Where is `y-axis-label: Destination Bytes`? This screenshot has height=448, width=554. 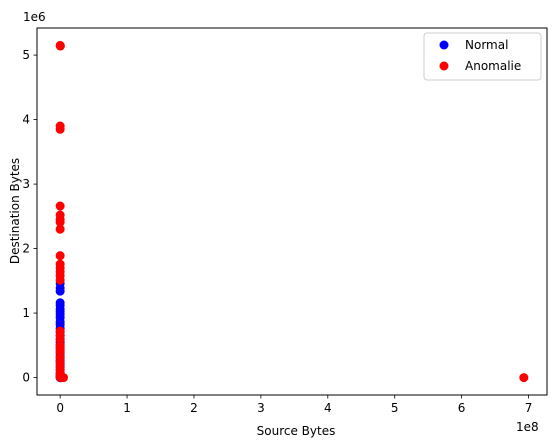
y-axis-label: Destination Bytes is located at coordinates (15, 211).